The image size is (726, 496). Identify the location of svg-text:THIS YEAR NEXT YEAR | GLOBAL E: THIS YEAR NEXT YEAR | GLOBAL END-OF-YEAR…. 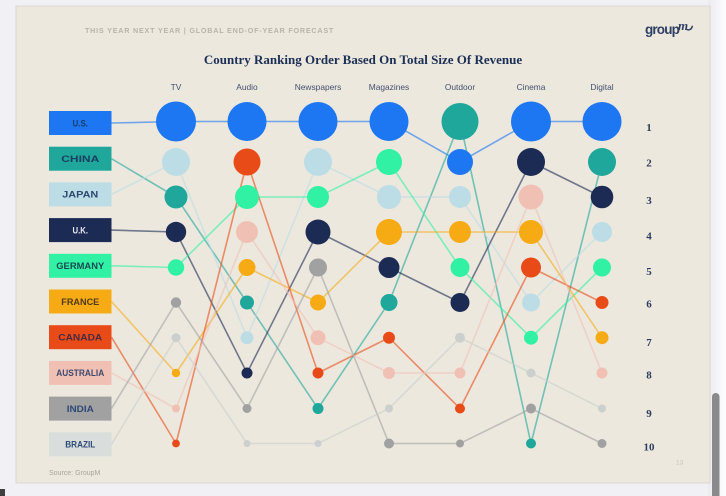
(209, 30).